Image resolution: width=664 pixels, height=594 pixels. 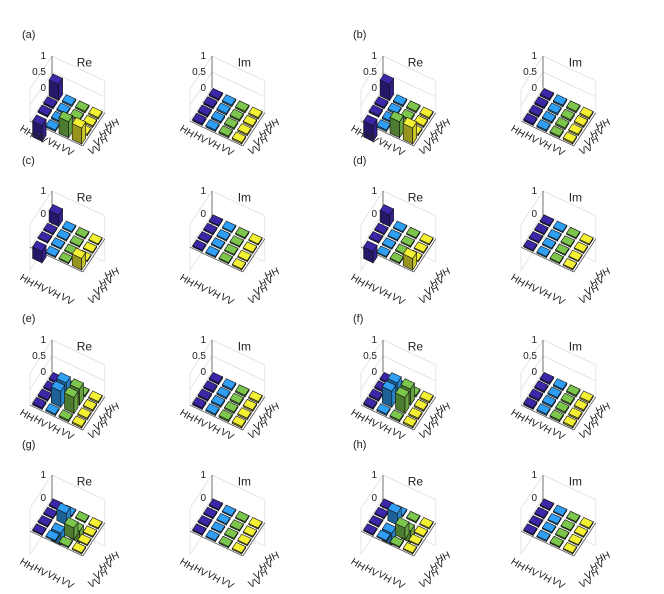 What do you see at coordinates (95, 434) in the screenshot?
I see `col-tick-label: VV` at bounding box center [95, 434].